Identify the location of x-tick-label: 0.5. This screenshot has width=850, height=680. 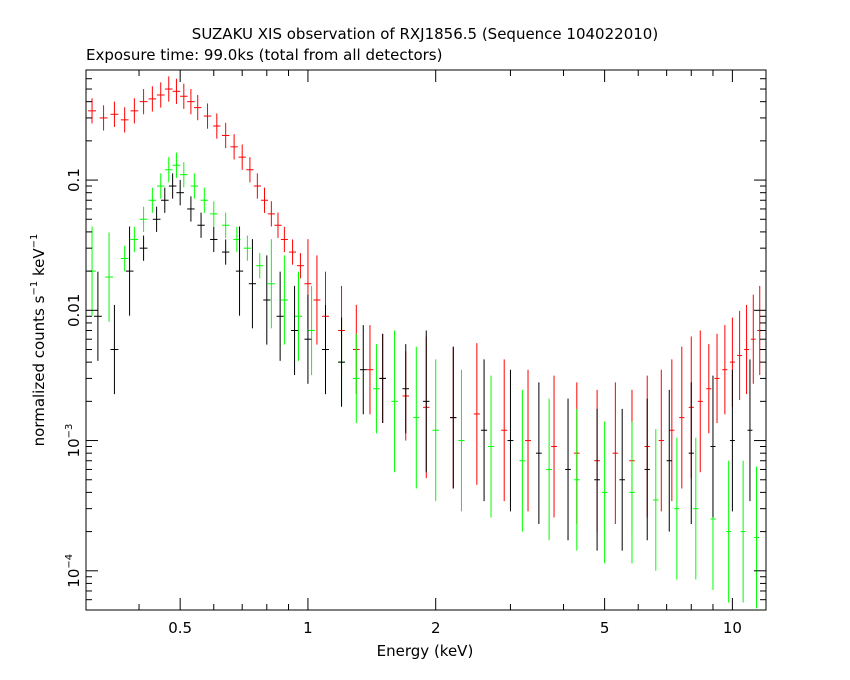
(180, 628).